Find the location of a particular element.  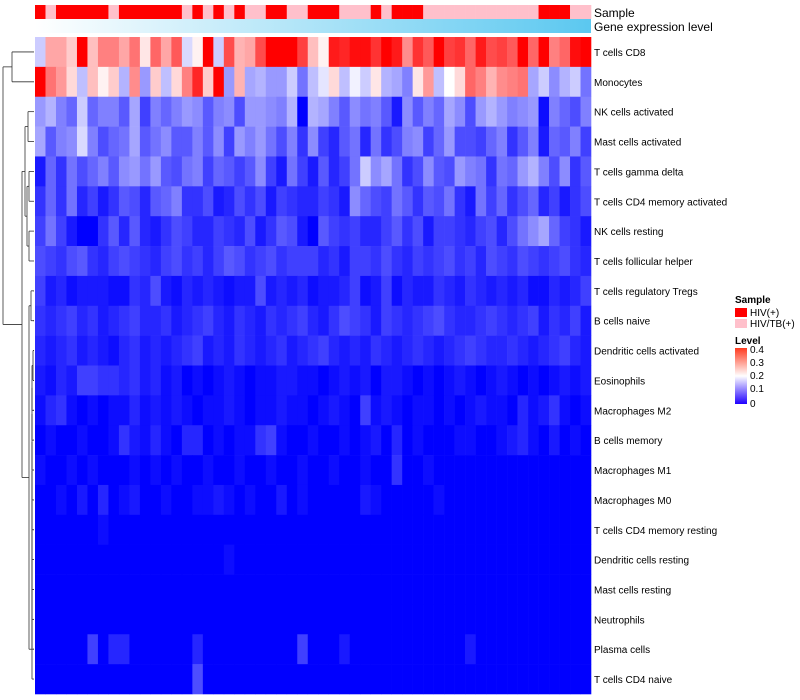

row-label: Macrophages M1 is located at coordinates (633, 471).